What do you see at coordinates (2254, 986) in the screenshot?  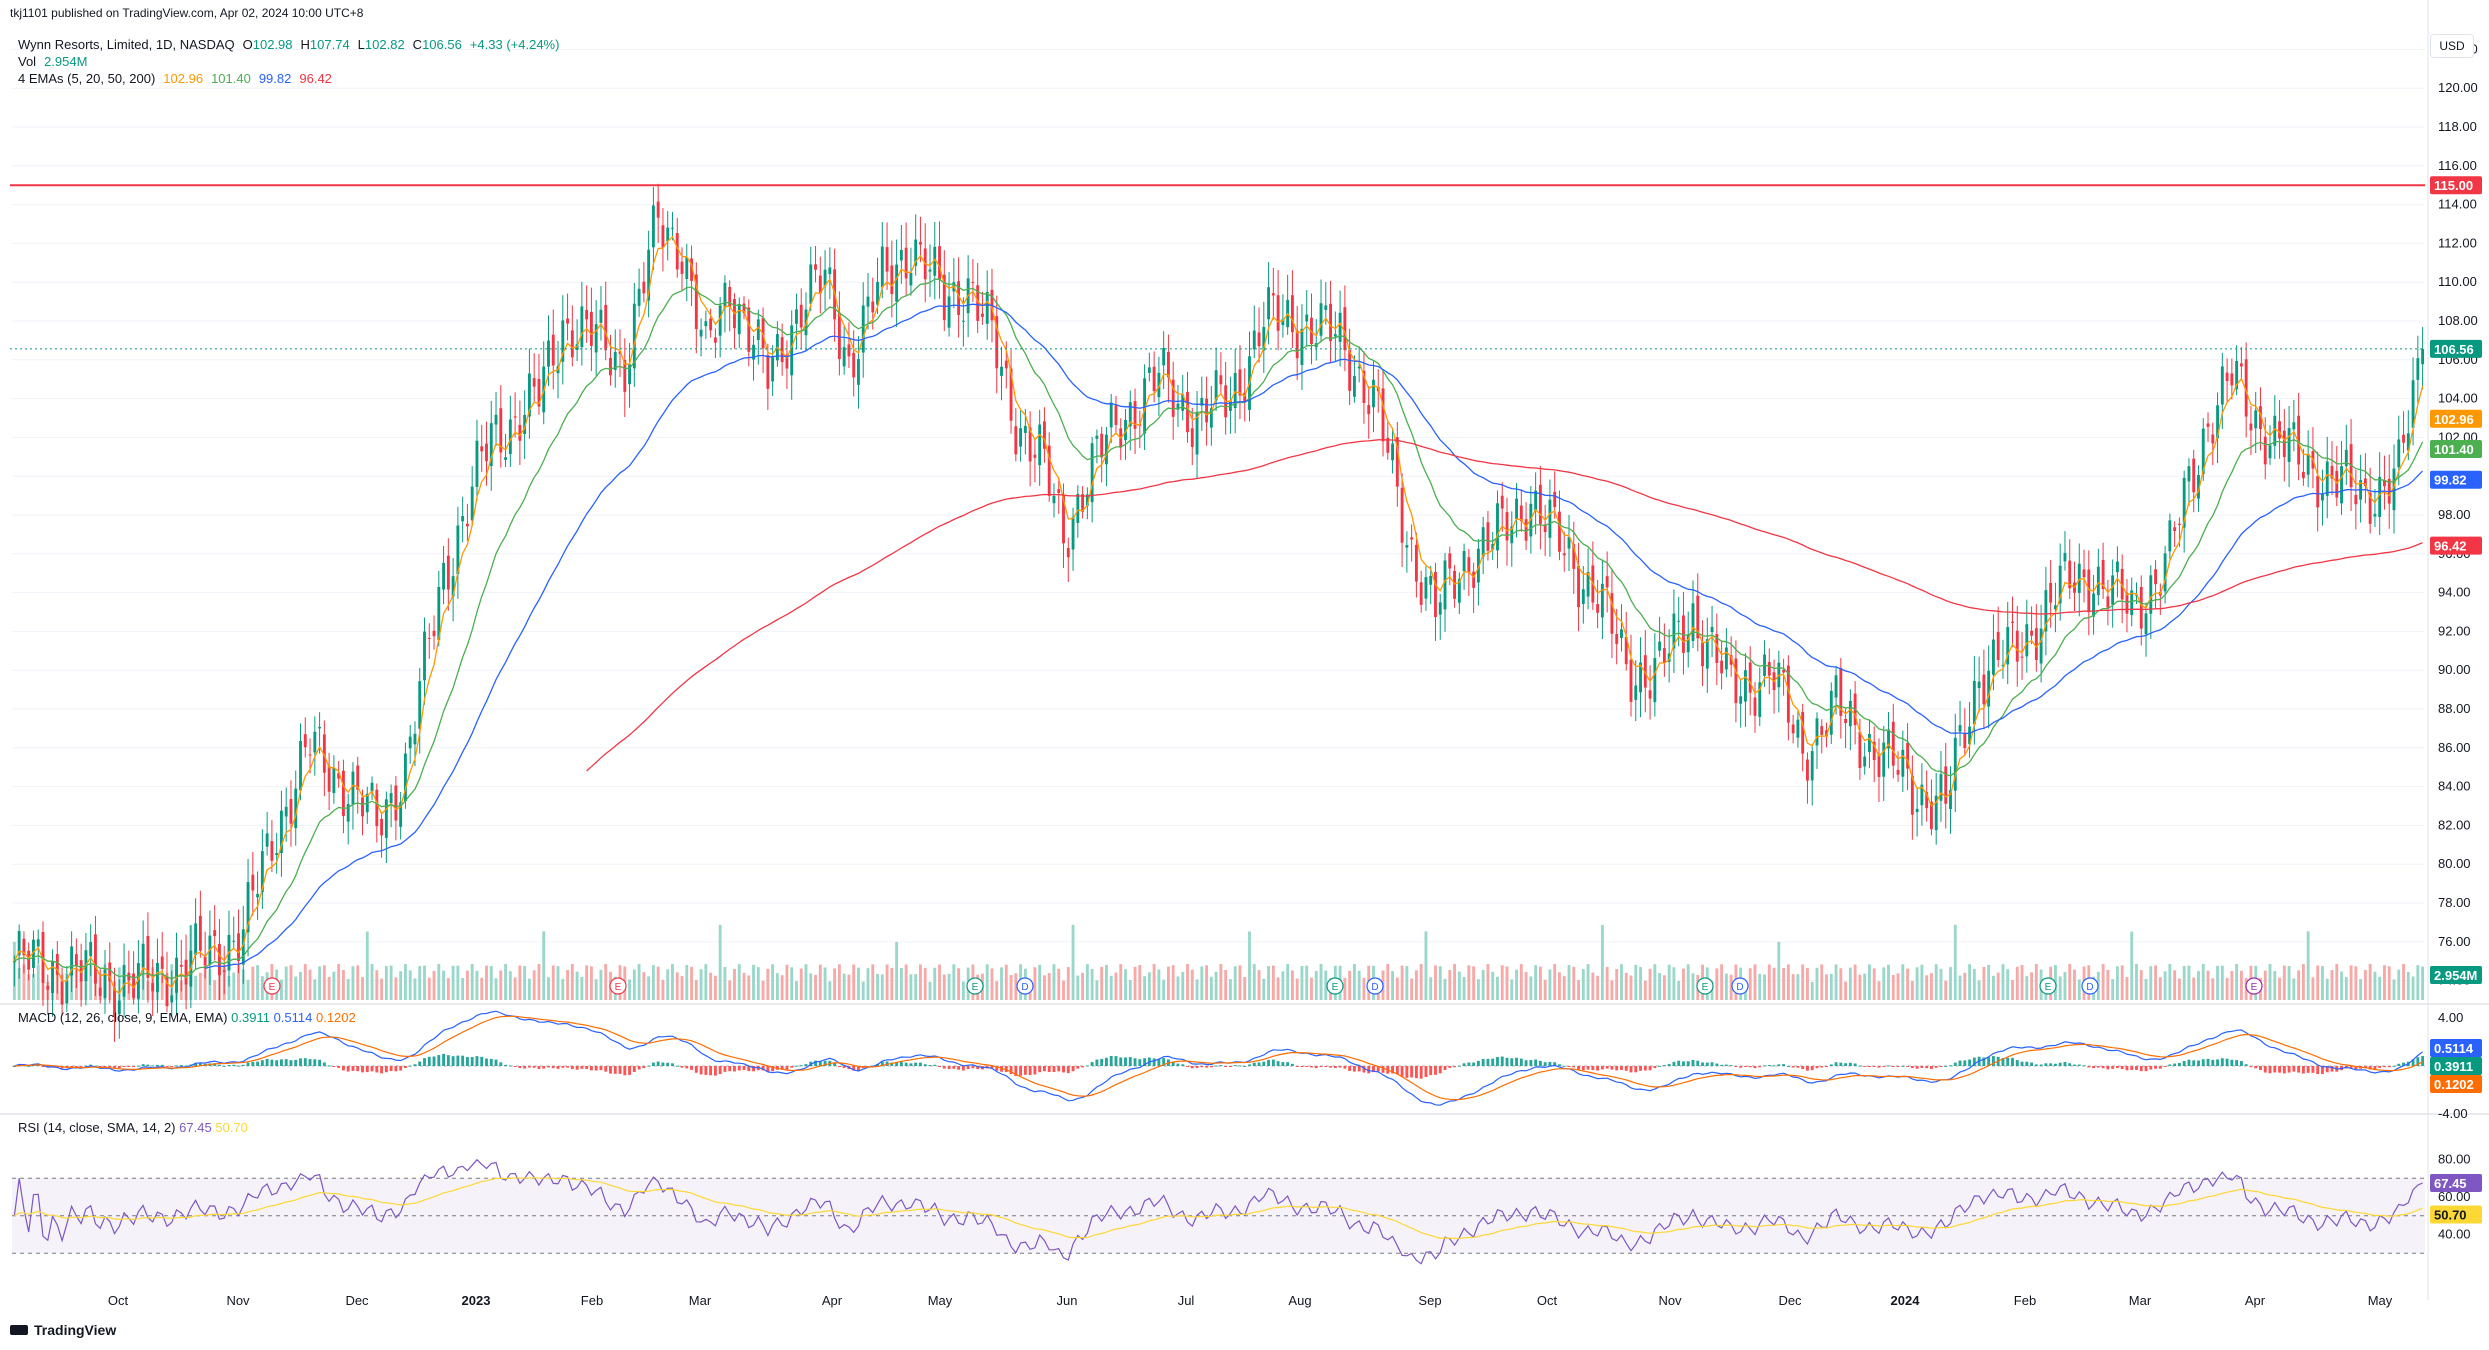 I see `event-marker` at bounding box center [2254, 986].